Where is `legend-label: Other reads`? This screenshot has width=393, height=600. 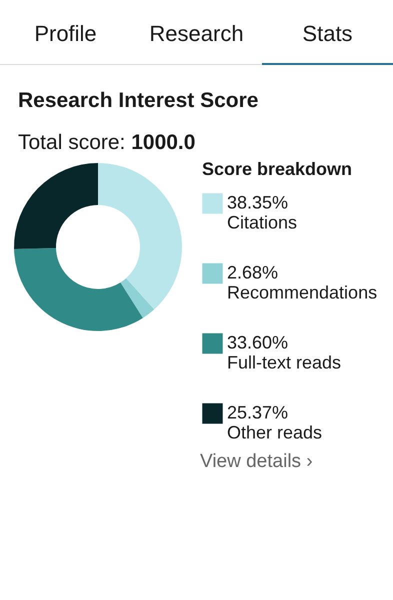 legend-label: Other reads is located at coordinates (274, 432).